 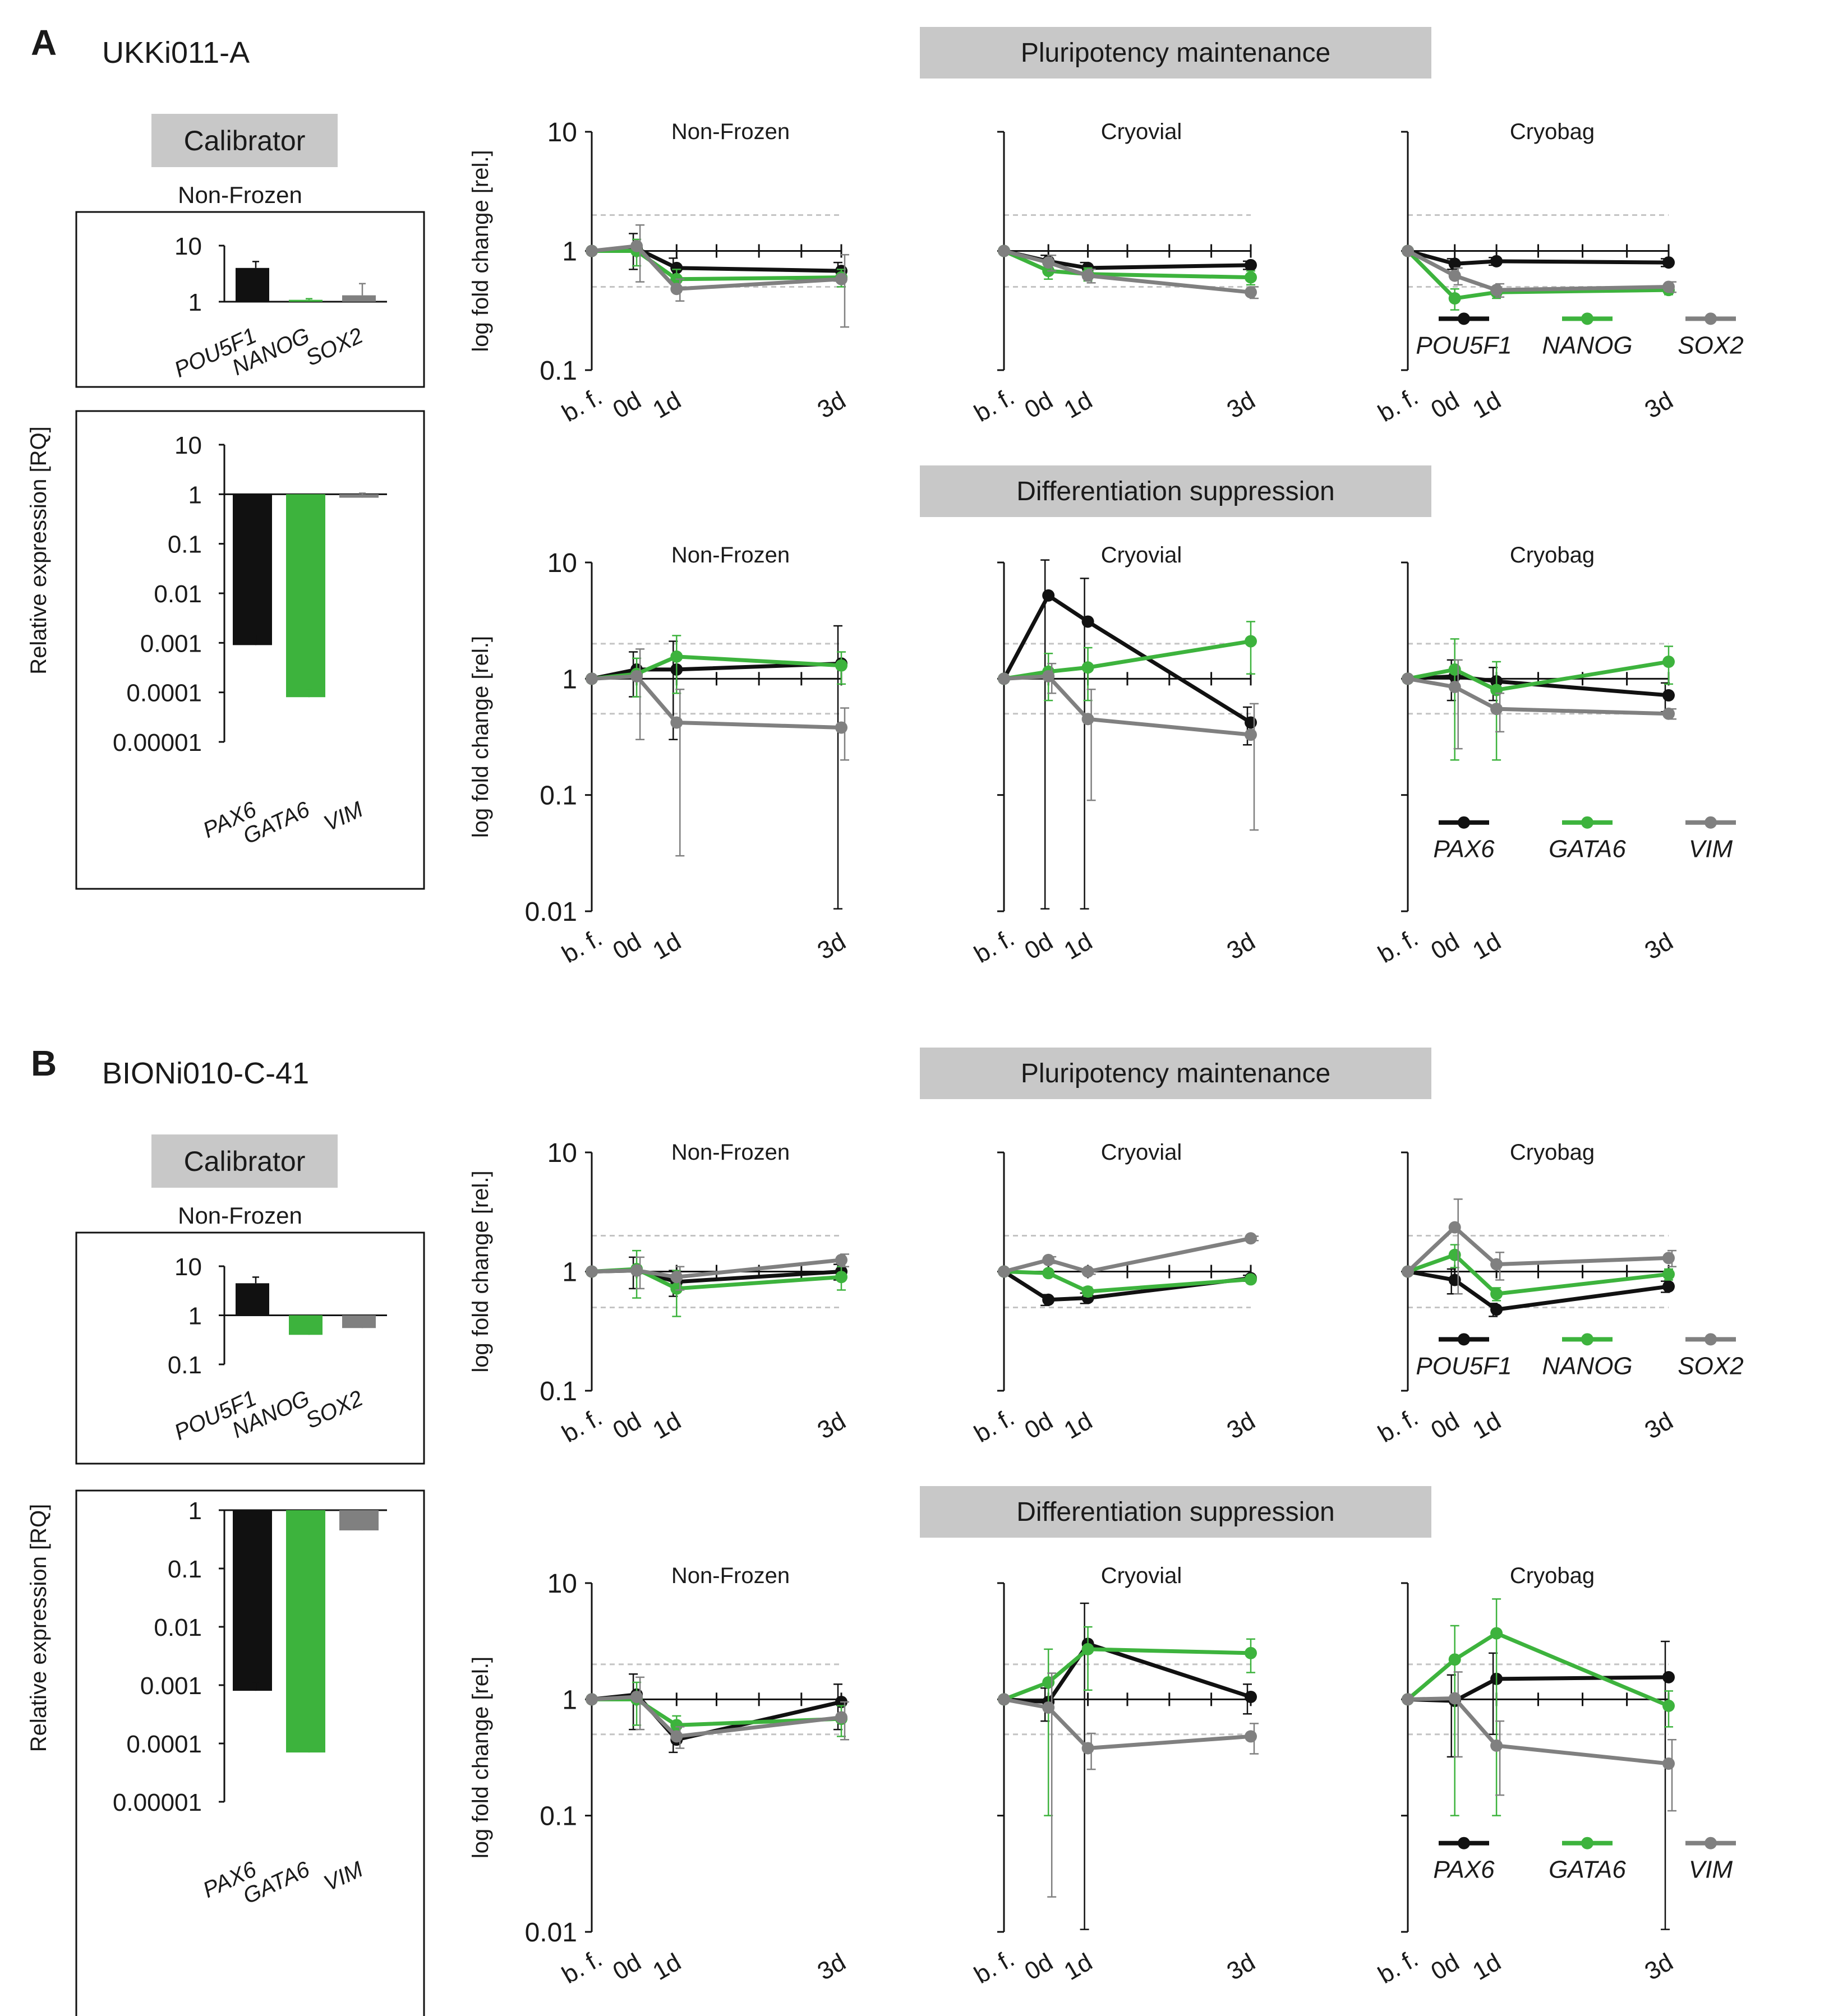 What do you see at coordinates (1175, 53) in the screenshot?
I see `section-label: Pluripotency maintenance` at bounding box center [1175, 53].